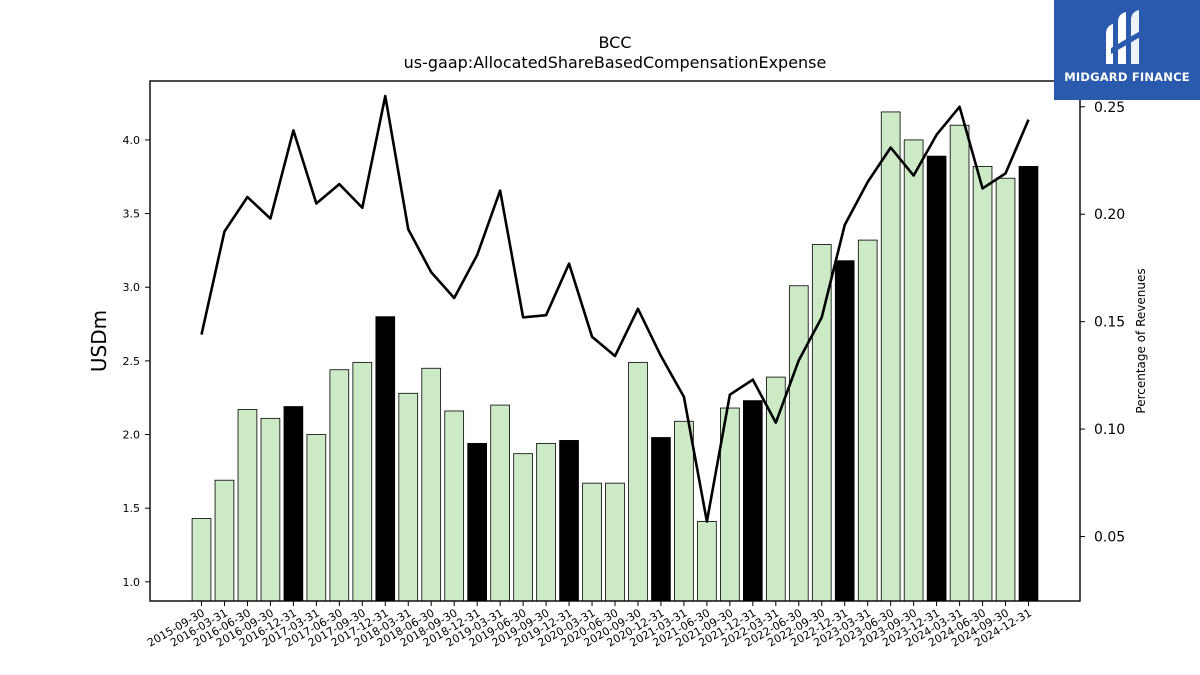 This screenshot has height=675, width=1200. Describe the element at coordinates (1124, 37) in the screenshot. I see `brand-mark-icon` at that location.